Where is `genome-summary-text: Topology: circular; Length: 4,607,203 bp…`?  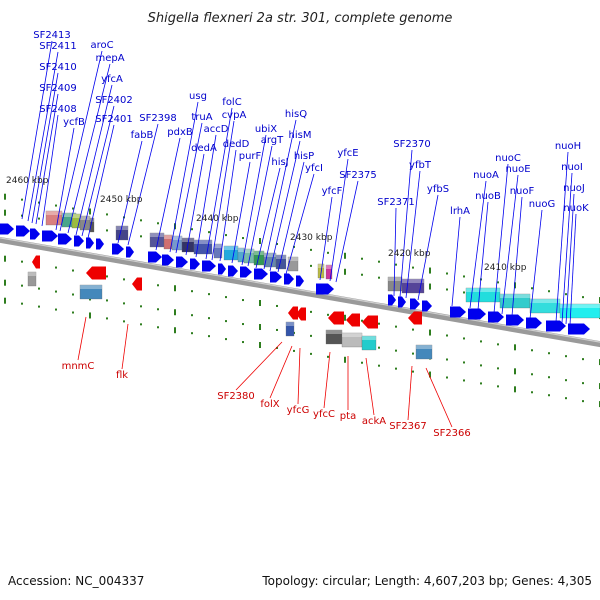 genome-summary-text: Topology: circular; Length: 4,607,203 bp… is located at coordinates (426, 581).